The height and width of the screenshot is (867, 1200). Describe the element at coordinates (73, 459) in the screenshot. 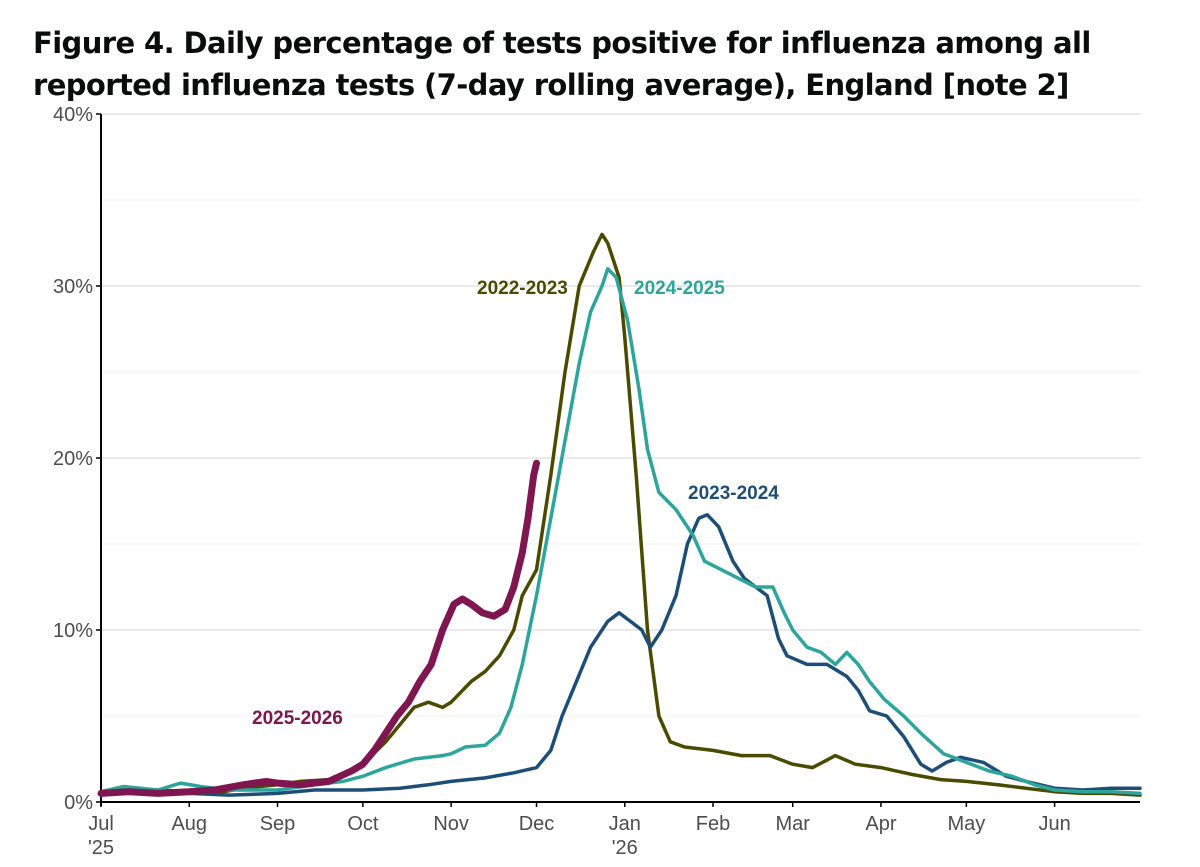

I see `y-tick-label: 20%` at that location.